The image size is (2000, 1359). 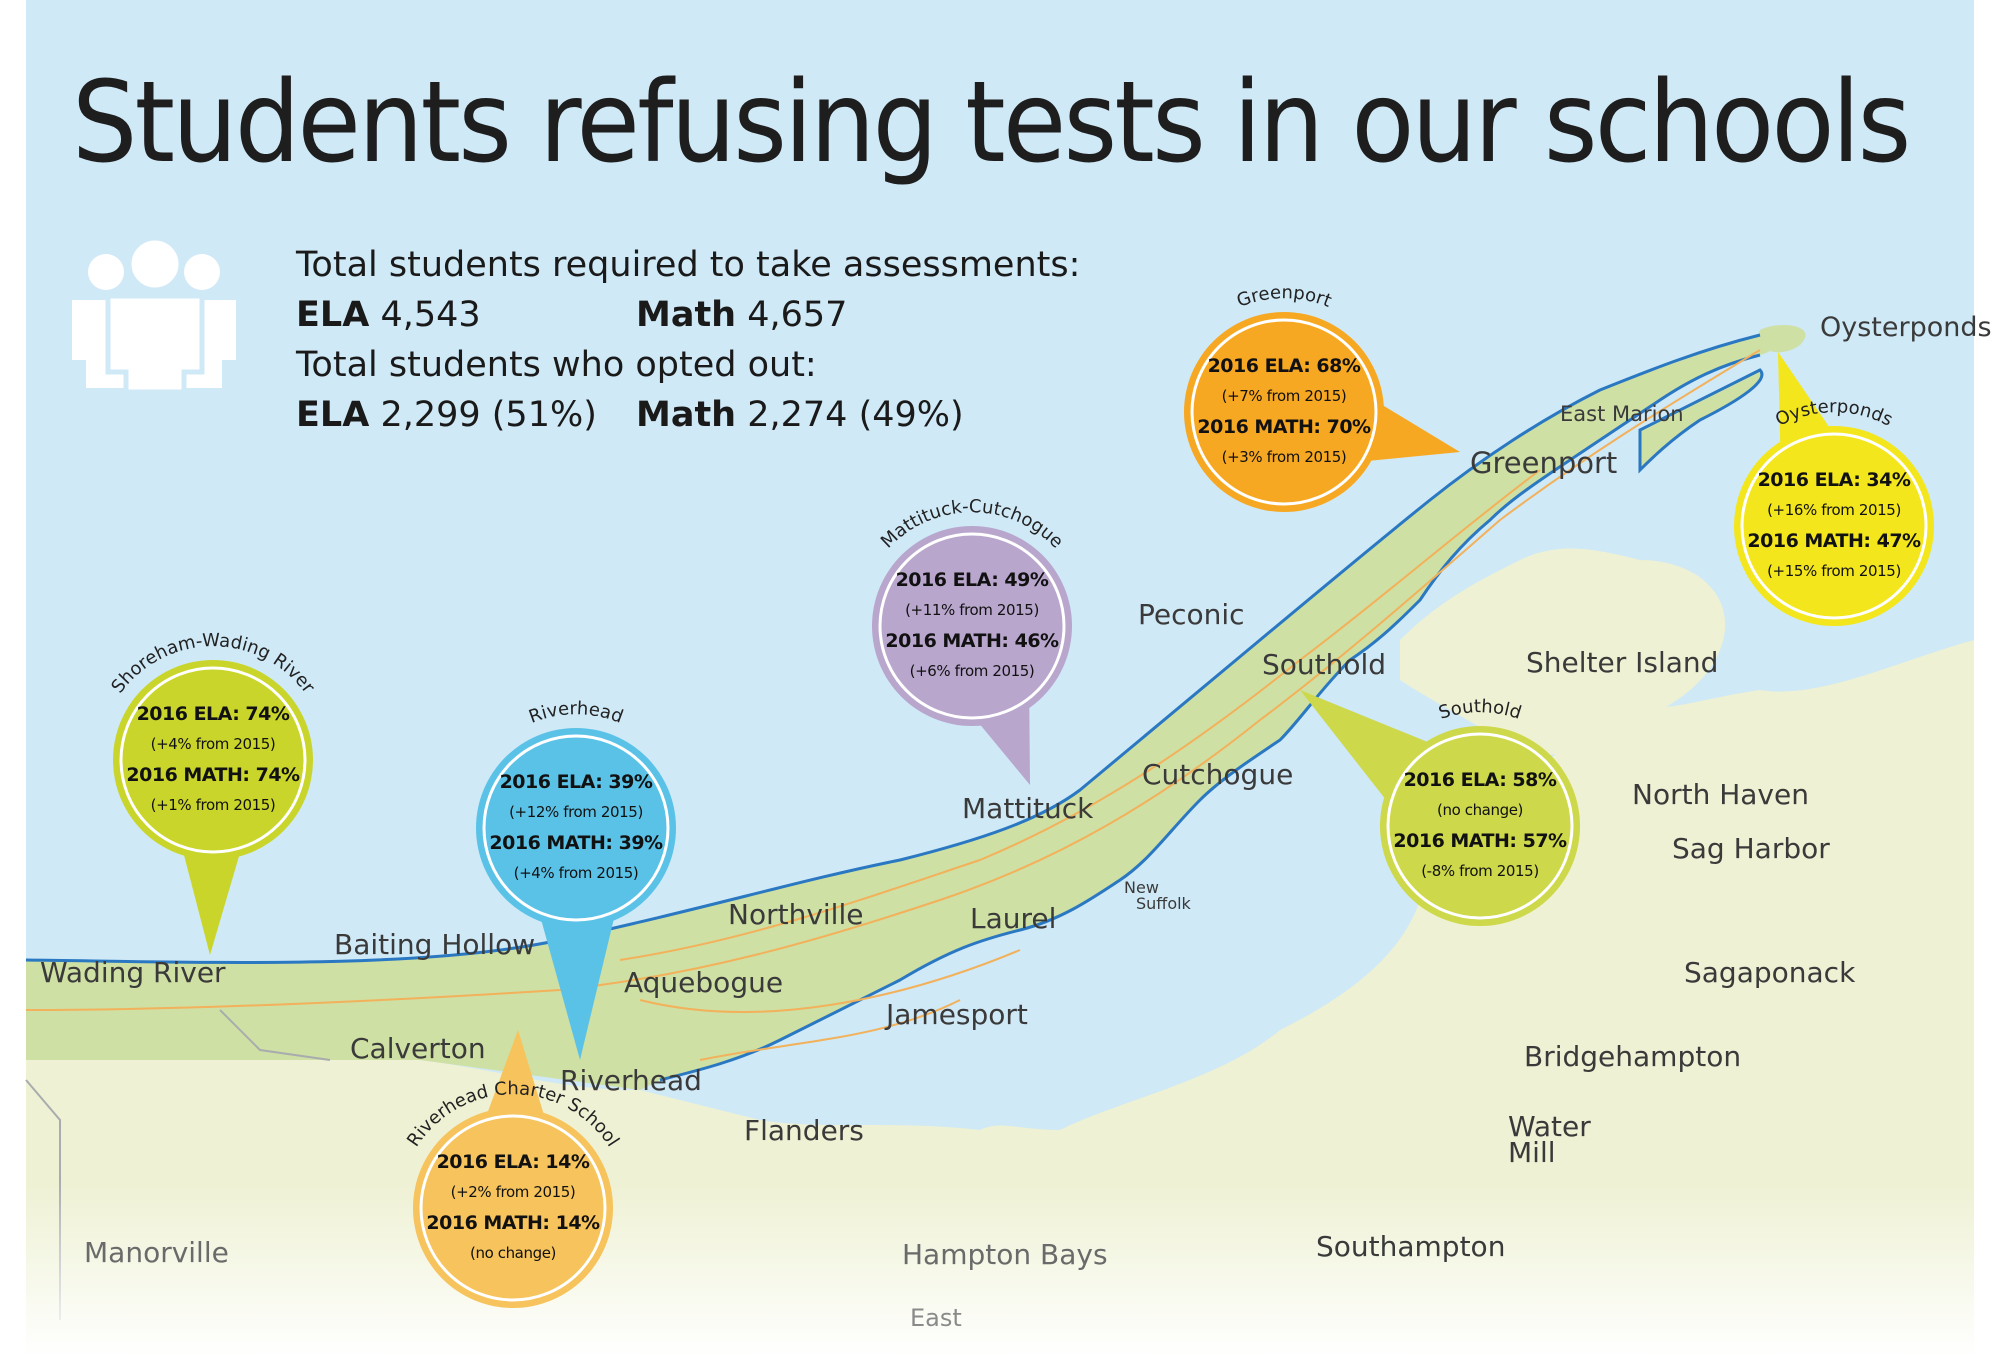 I want to click on place-water-mill-2: Mill, so click(x=1532, y=1152).